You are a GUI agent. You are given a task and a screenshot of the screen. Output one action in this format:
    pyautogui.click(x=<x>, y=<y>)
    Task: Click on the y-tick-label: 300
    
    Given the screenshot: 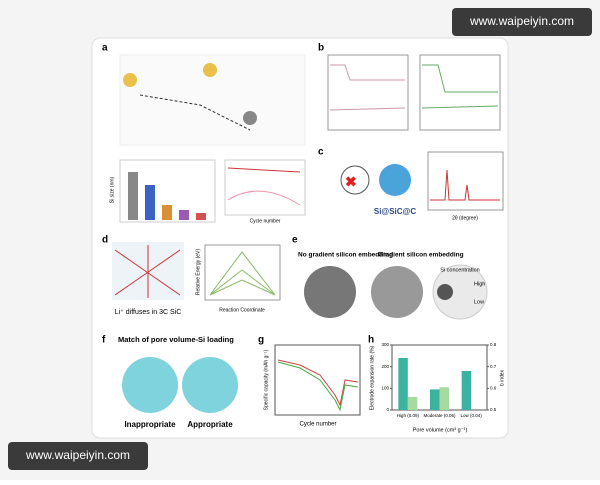 What is the action you would take?
    pyautogui.click(x=385, y=344)
    